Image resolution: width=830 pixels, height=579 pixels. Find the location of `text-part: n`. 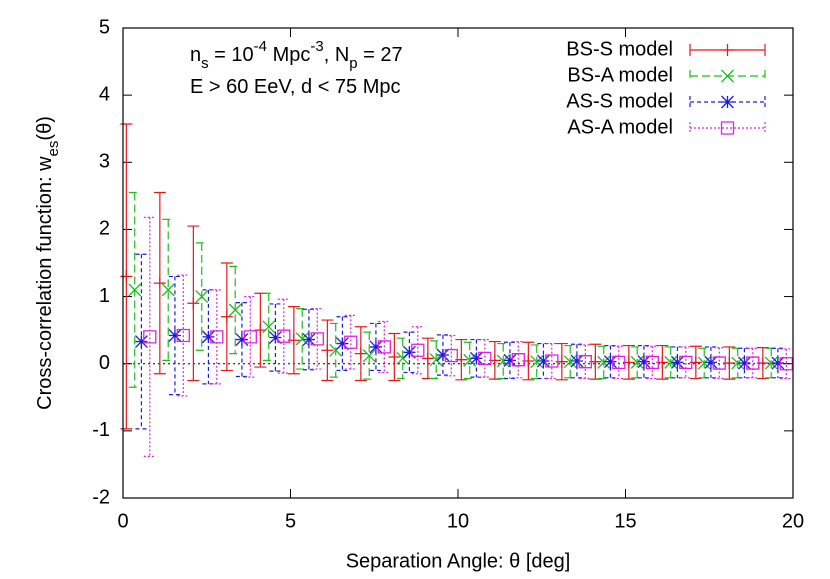

text-part: n is located at coordinates (195, 55).